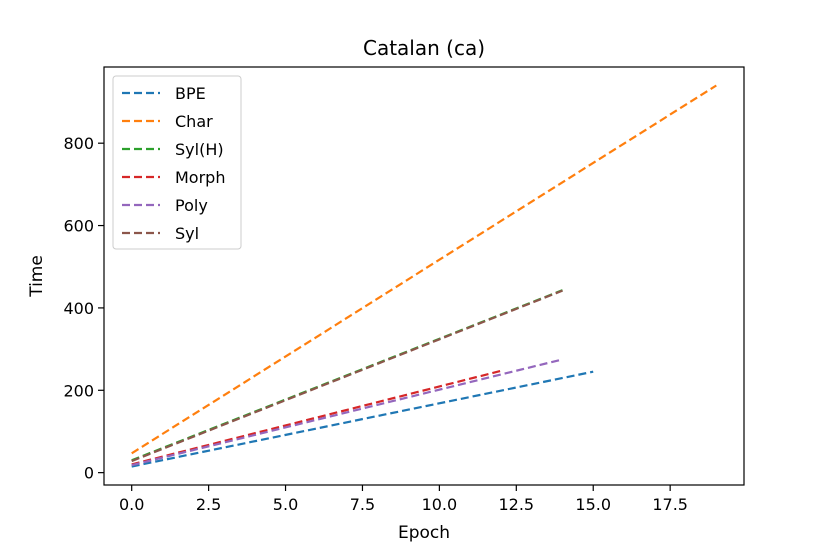 This screenshot has width=830, height=554. Describe the element at coordinates (440, 504) in the screenshot. I see `x-tick-label: 10.0` at that location.